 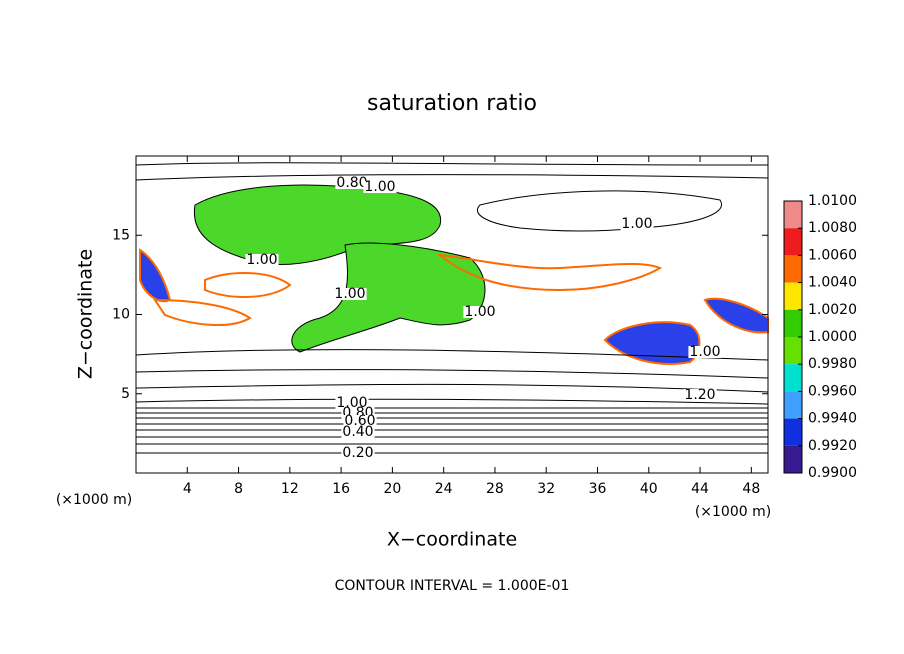 What do you see at coordinates (700, 489) in the screenshot?
I see `x-tick-label: 44` at bounding box center [700, 489].